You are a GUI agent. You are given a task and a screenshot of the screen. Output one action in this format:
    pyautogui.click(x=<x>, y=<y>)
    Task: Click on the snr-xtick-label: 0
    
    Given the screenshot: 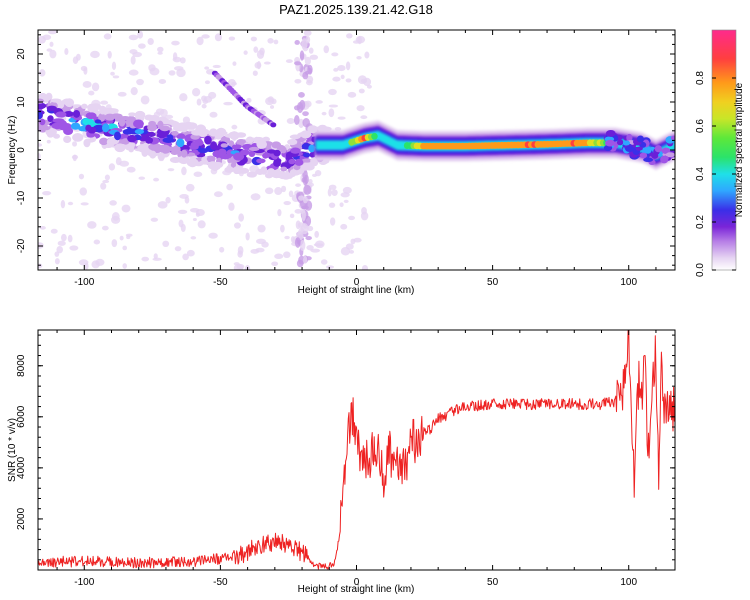 What is the action you would take?
    pyautogui.click(x=357, y=582)
    